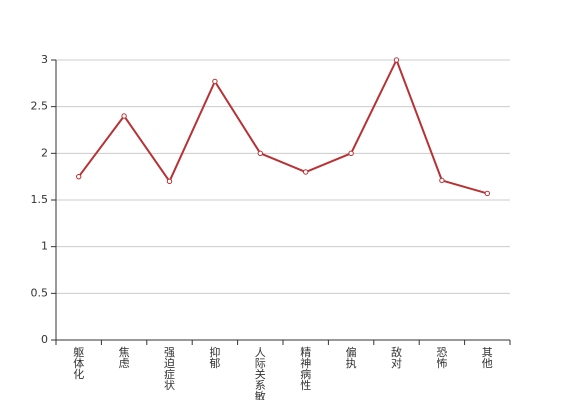 This screenshot has width=567, height=400. I want to click on y-tick-label: 2.5, so click(40, 106).